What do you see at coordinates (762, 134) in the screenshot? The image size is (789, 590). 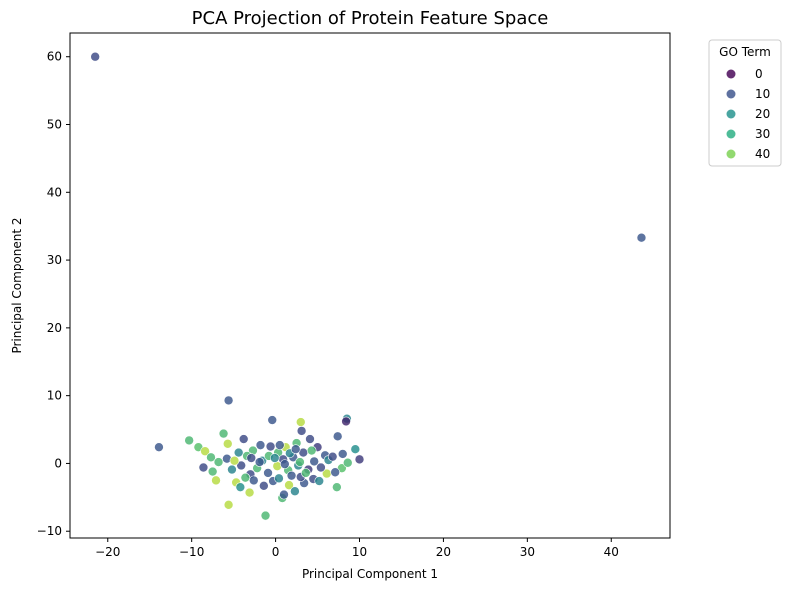 I see `legend-label: 30` at bounding box center [762, 134].